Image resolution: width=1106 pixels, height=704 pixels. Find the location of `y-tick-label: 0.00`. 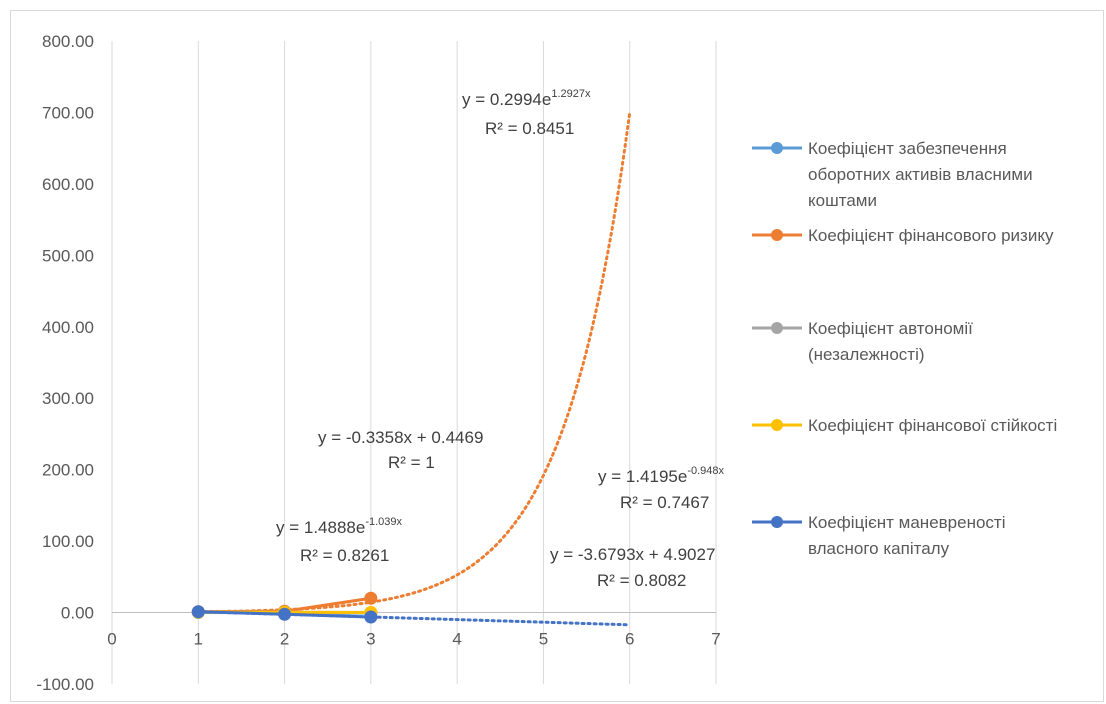

y-tick-label: 0.00 is located at coordinates (77, 613).